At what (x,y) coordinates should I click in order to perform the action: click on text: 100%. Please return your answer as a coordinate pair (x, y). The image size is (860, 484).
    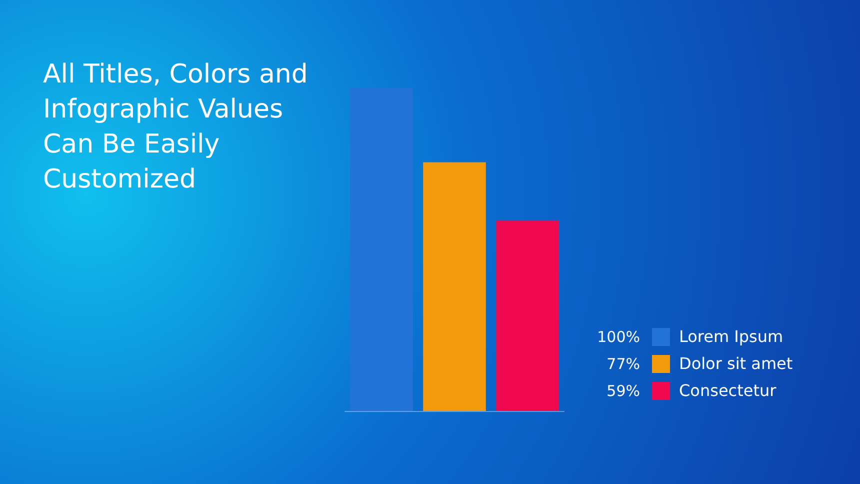
    Looking at the image, I should click on (618, 337).